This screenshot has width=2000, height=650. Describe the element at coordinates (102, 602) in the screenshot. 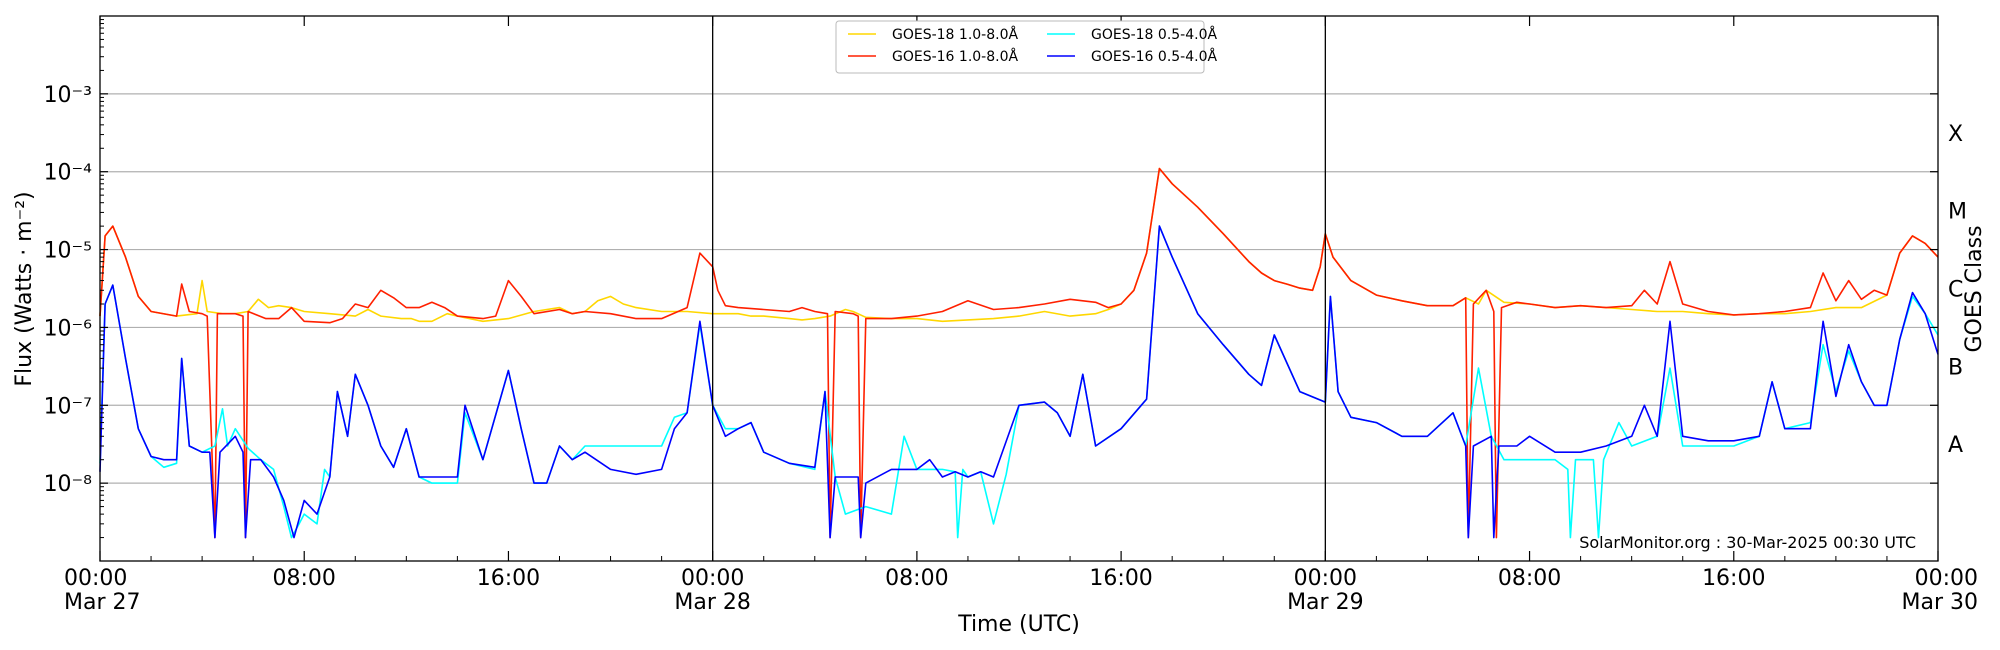

I see `x-tick-date: Mar 27` at that location.